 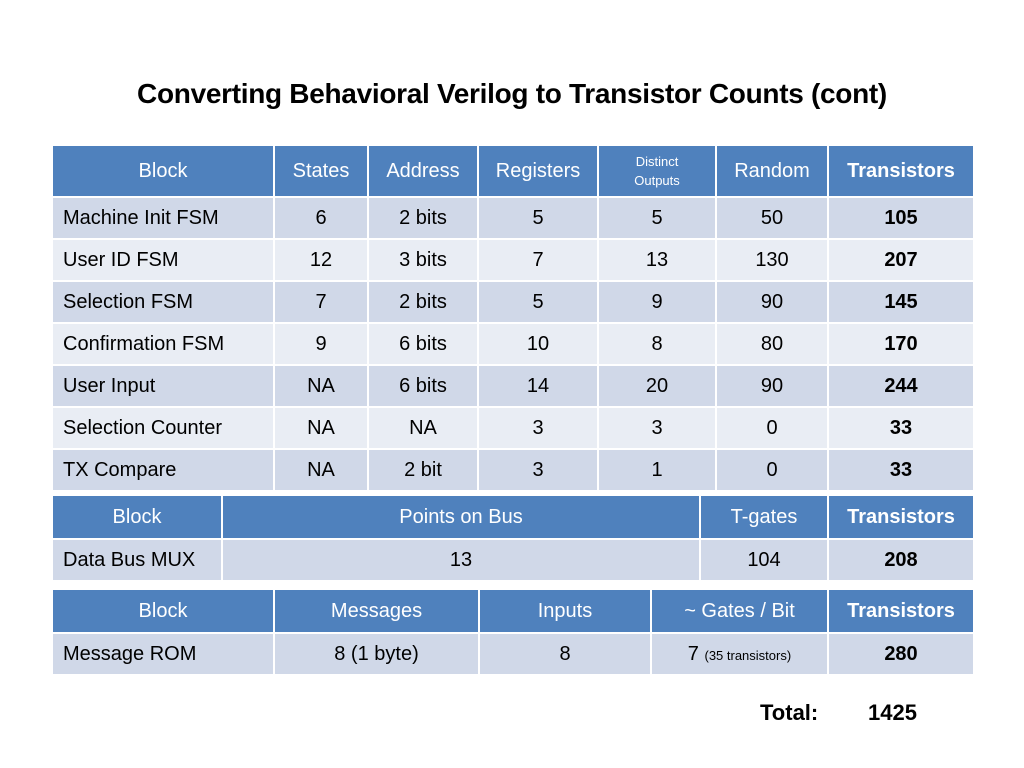 I want to click on cell-address: 2 bit, so click(x=423, y=470).